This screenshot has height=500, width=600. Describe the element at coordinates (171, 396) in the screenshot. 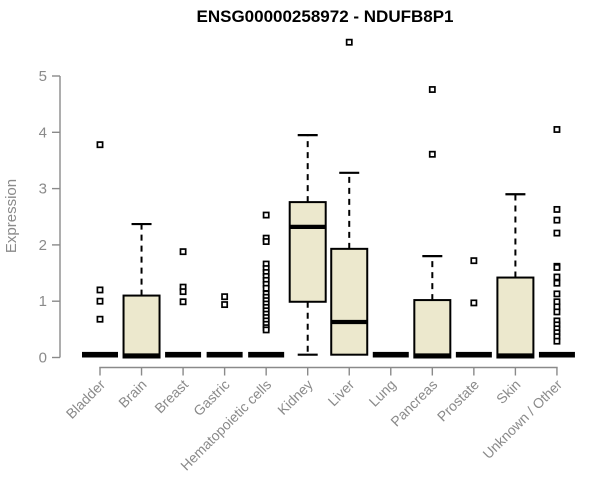

I see `x-tick-label-breast: Breast` at that location.